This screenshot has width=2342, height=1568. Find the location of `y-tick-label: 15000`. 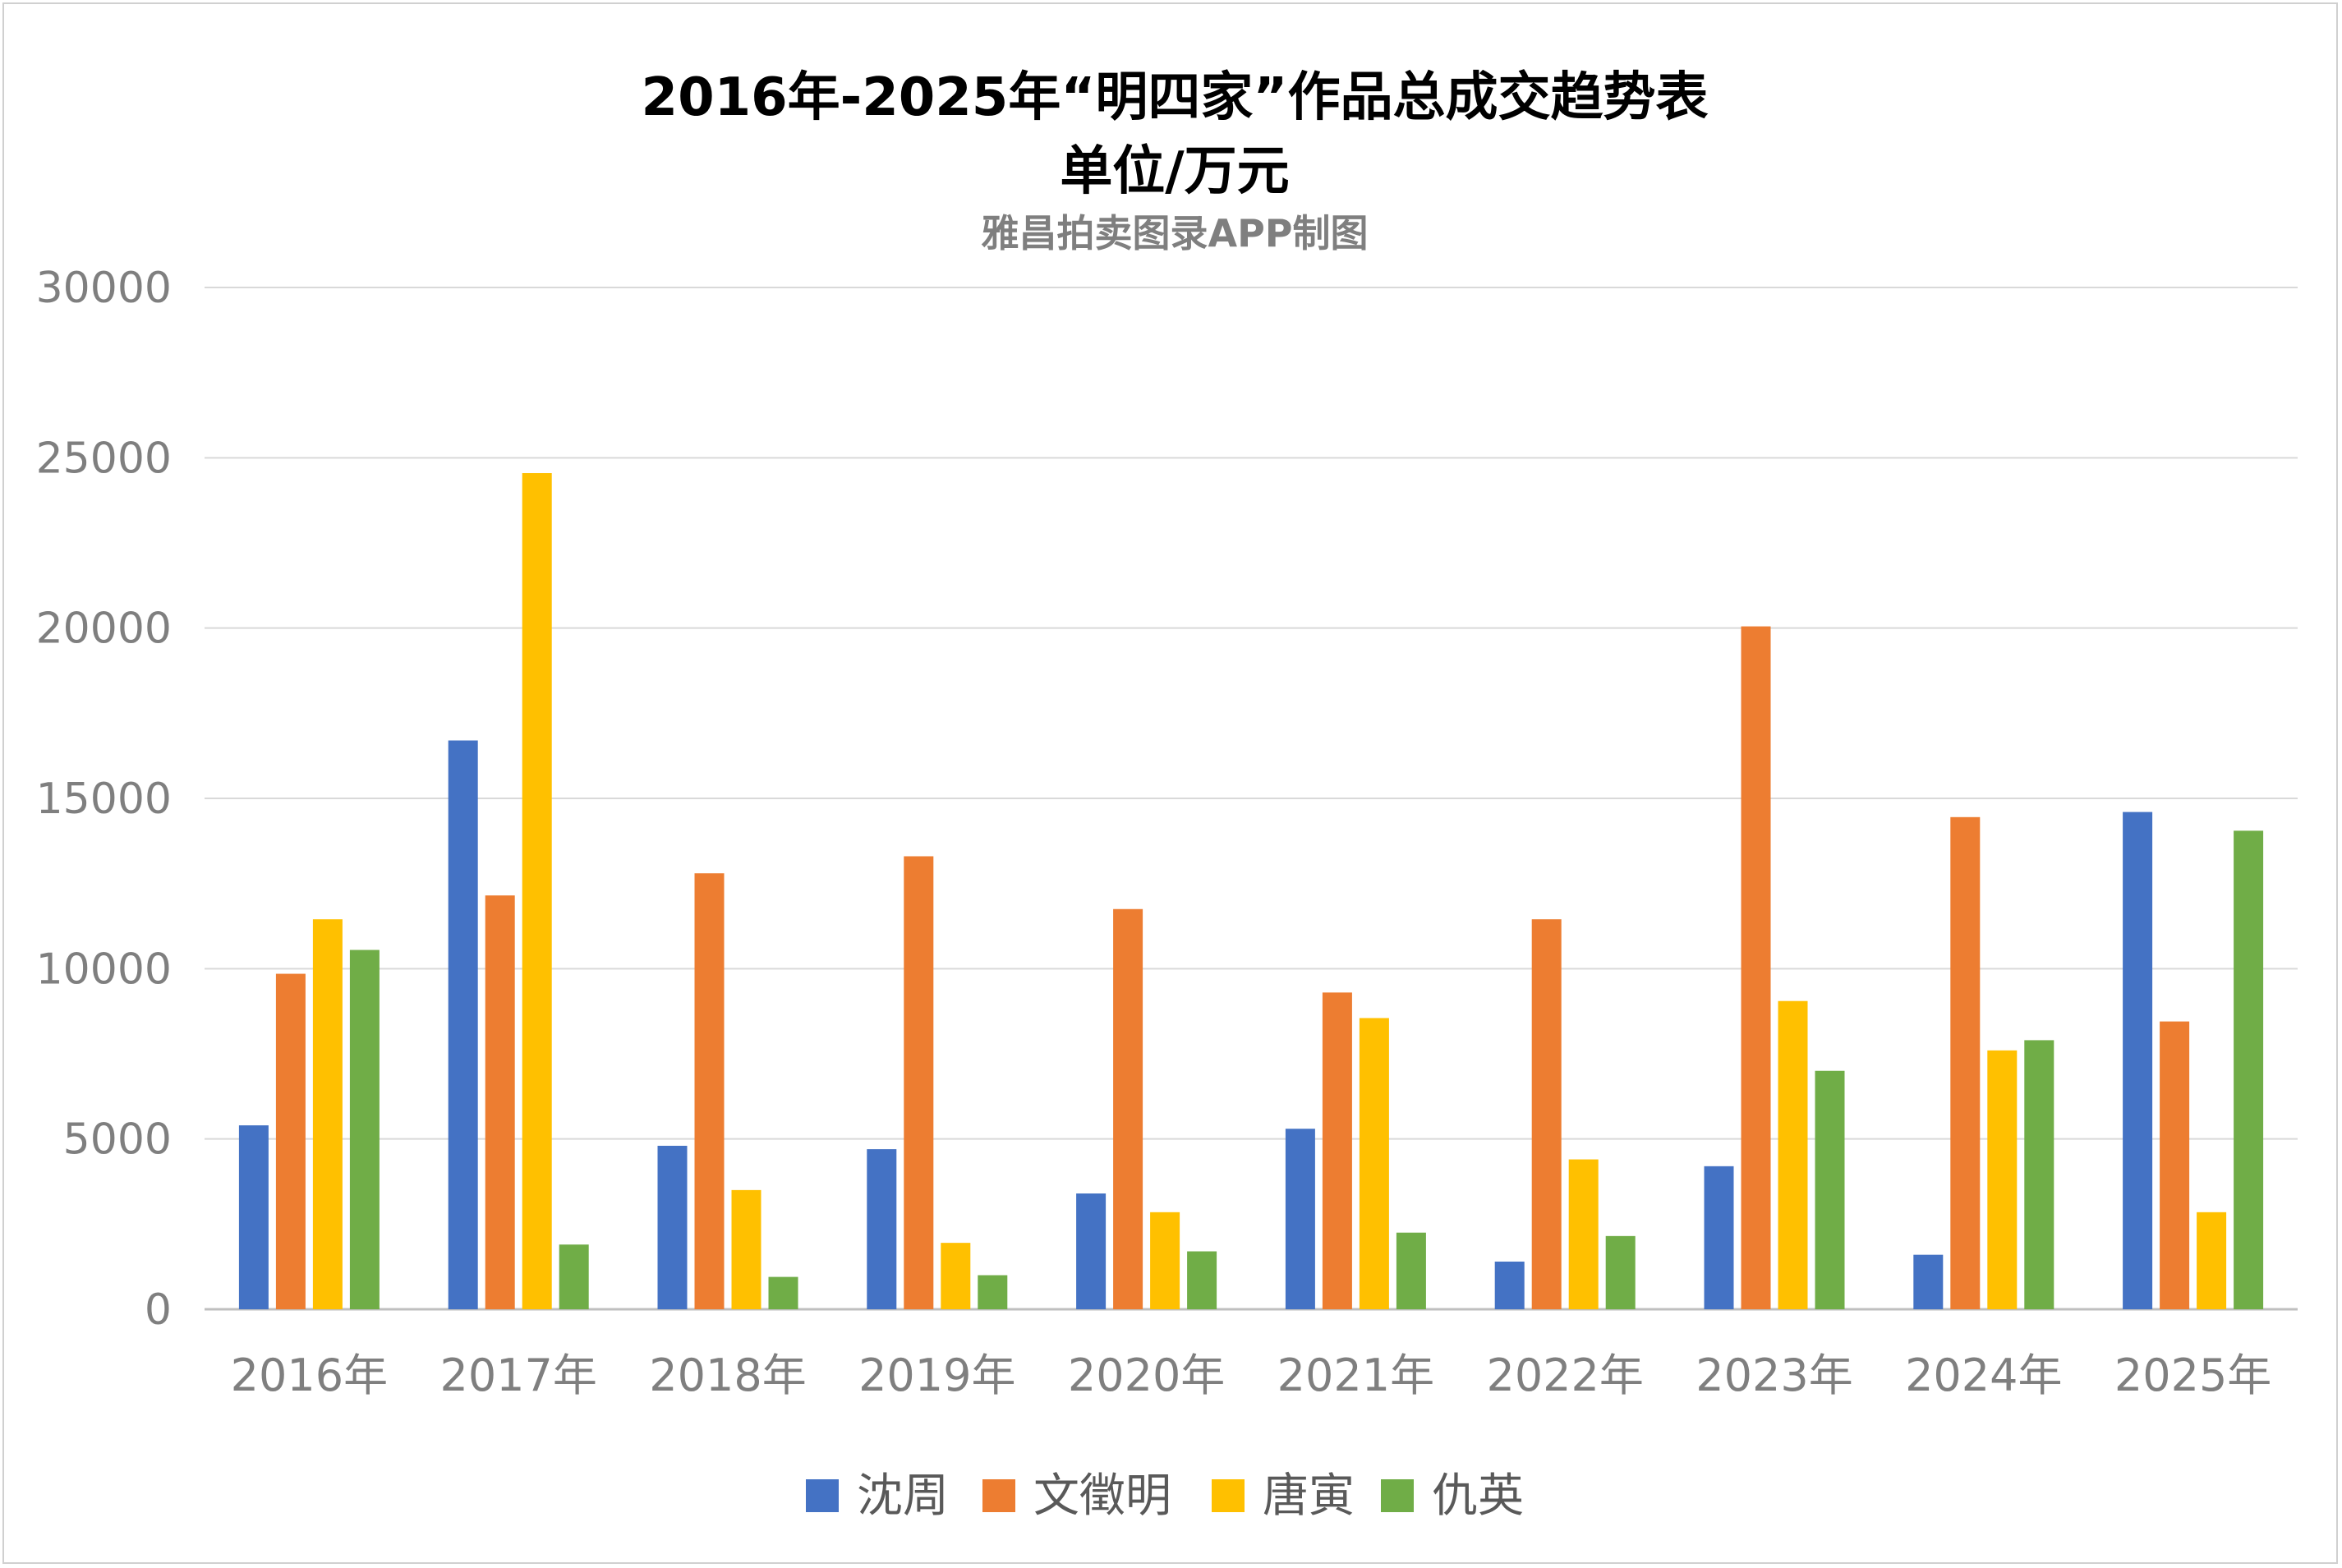

y-tick-label: 15000 is located at coordinates (104, 799).